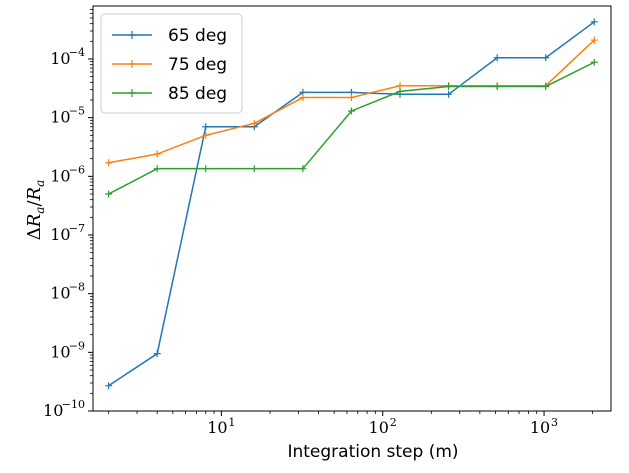 Image resolution: width=629 pixels, height=473 pixels. I want to click on y-tick-label-5: 10, so click(60, 175).